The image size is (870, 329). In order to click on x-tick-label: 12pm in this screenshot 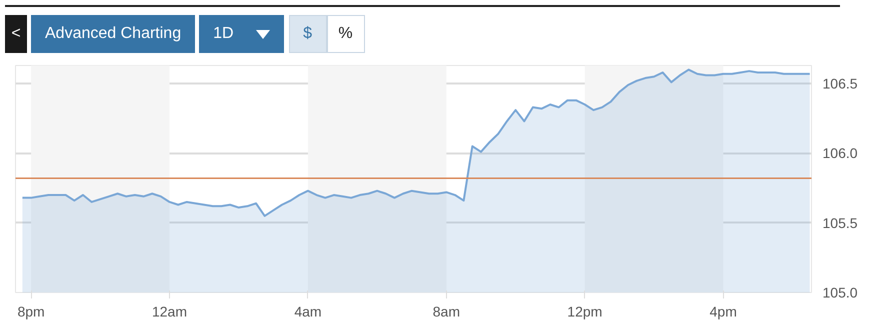, I will do `click(584, 312)`.